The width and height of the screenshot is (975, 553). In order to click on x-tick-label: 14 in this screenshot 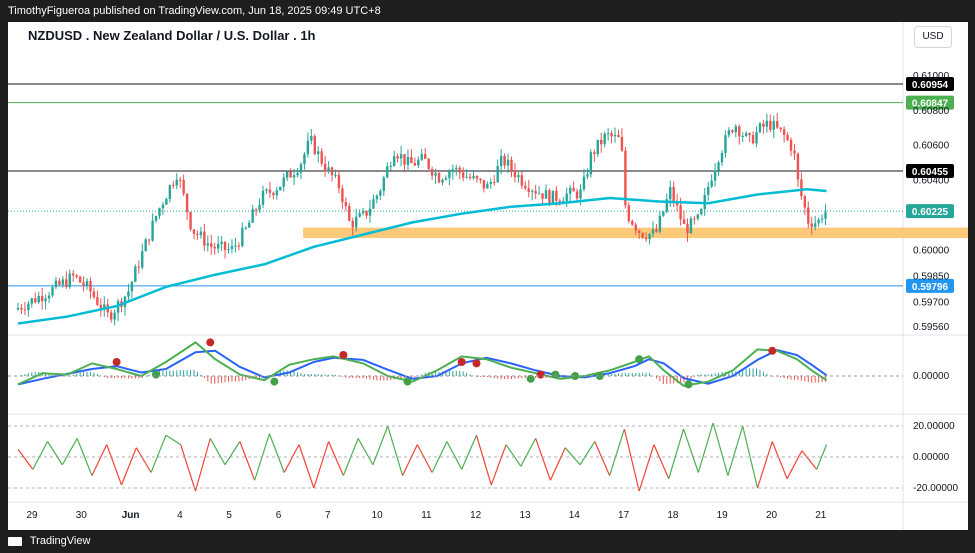, I will do `click(575, 515)`.